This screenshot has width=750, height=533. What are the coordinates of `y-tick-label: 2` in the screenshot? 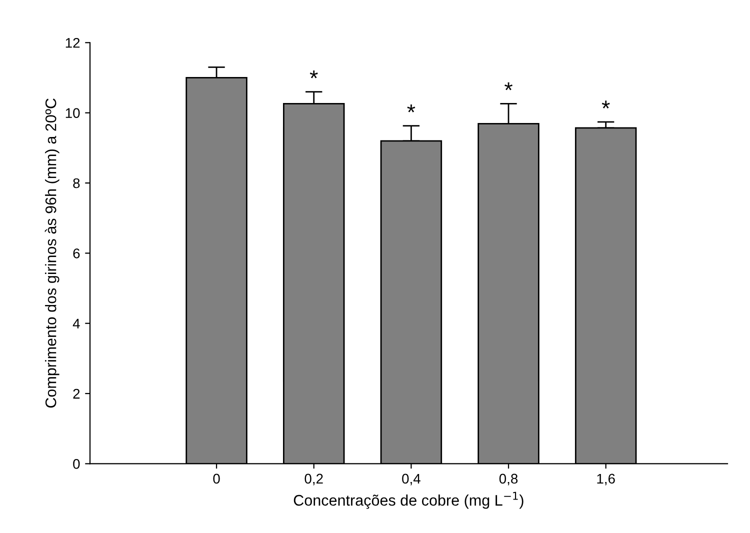 It's located at (76, 393).